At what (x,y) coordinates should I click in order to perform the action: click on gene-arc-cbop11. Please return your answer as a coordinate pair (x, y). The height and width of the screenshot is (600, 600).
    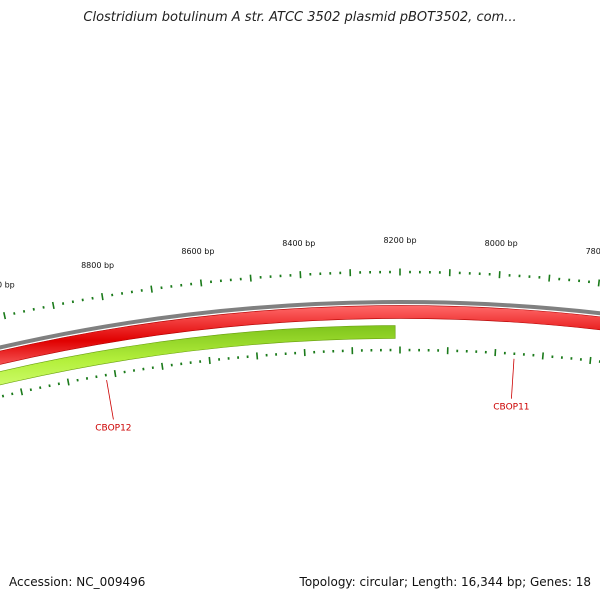
    Looking at the image, I should click on (300, 340).